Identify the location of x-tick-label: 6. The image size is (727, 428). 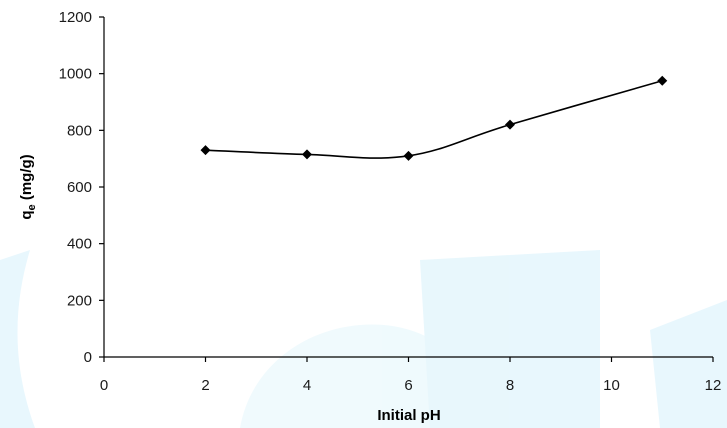
(408, 385).